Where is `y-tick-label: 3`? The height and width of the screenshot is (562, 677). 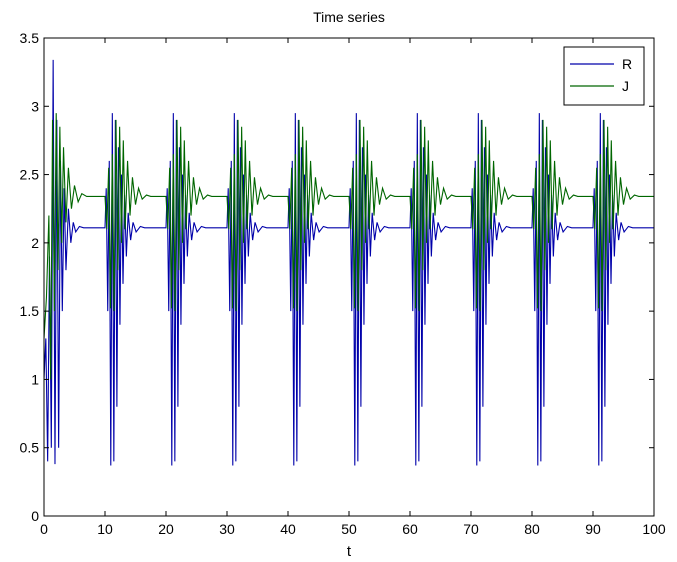
y-tick-label: 3 is located at coordinates (35, 106).